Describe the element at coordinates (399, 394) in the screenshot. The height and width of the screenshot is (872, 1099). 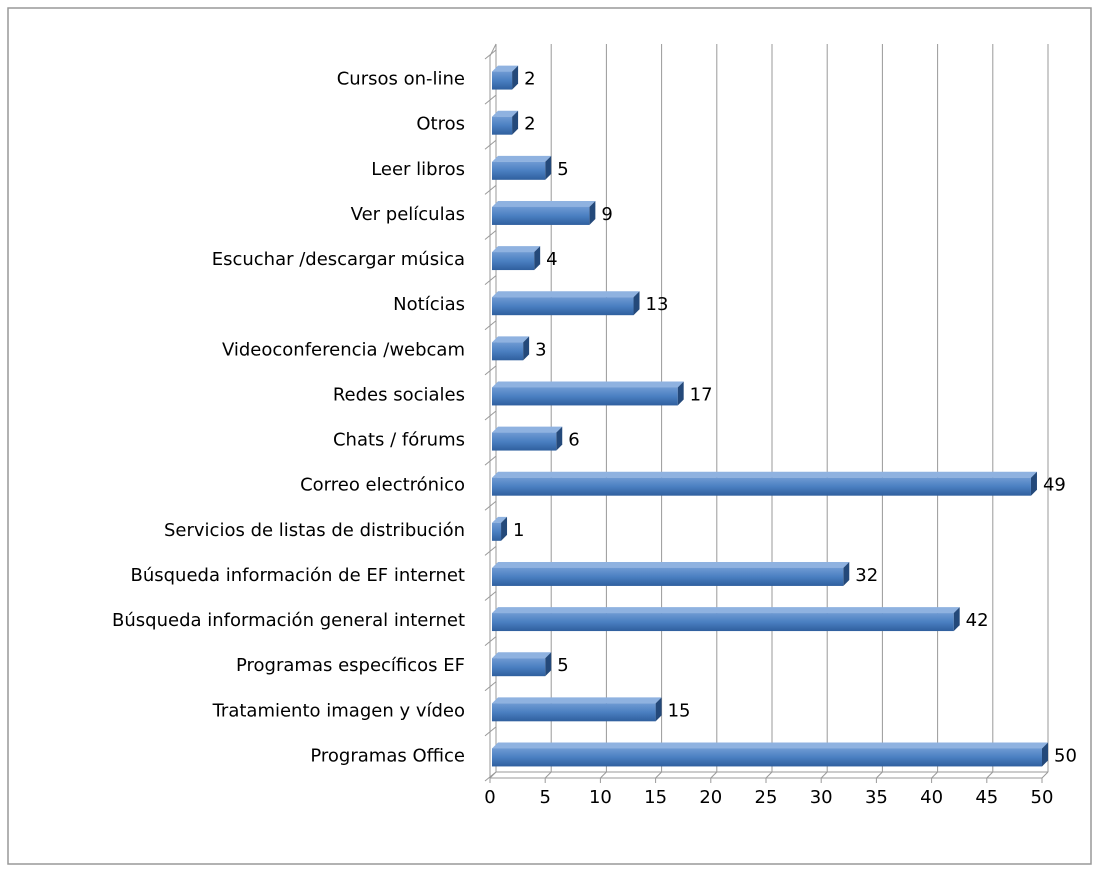
I see `category-label: Redes sociales` at that location.